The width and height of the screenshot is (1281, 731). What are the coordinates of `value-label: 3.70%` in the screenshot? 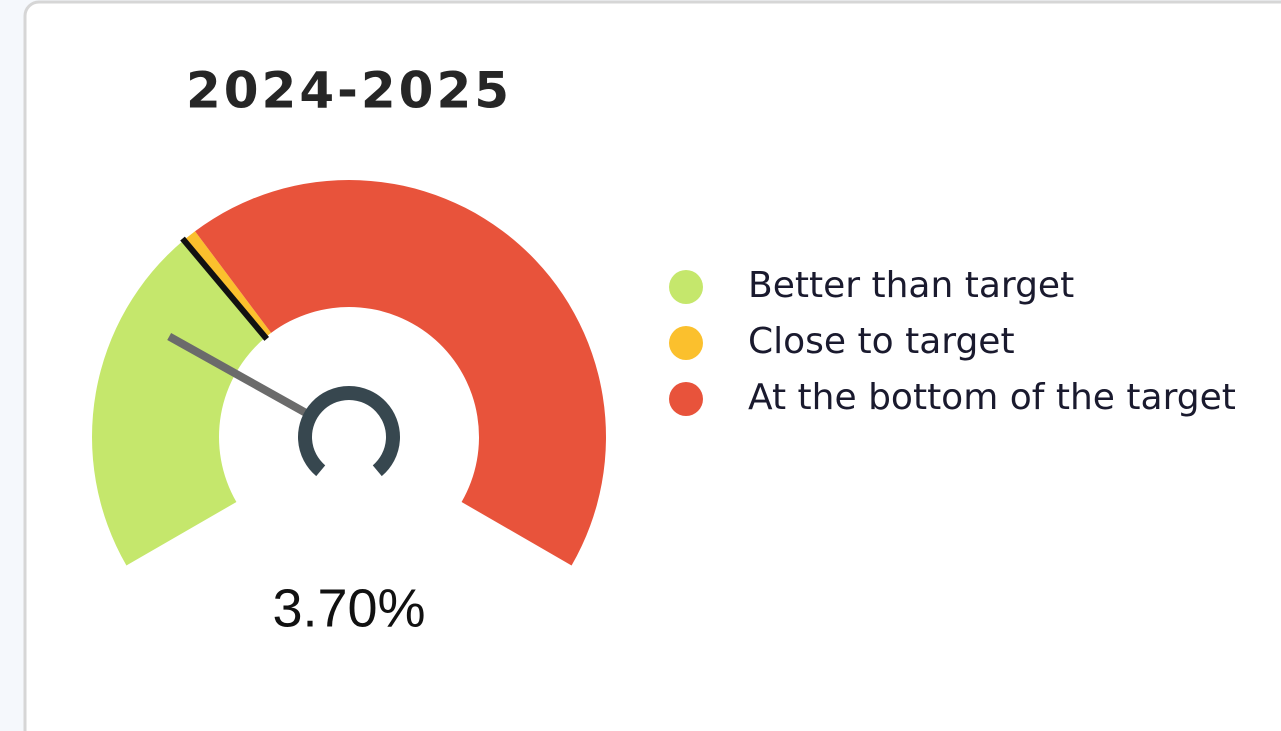 It's located at (348, 608).